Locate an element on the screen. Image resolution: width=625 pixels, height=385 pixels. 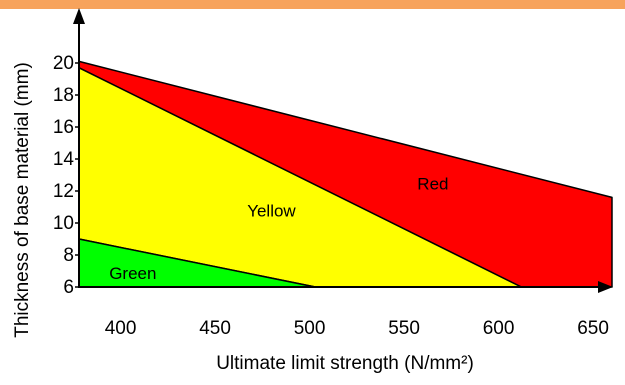
y-tick-label: 6 is located at coordinates (68, 287).